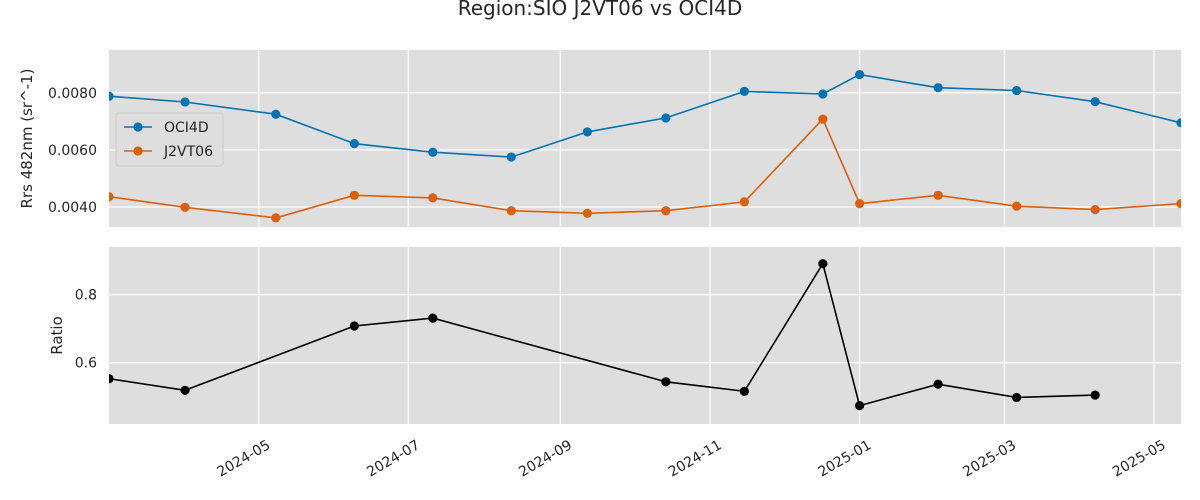 The width and height of the screenshot is (1200, 500). I want to click on x-tick-label: 2024-05, so click(244, 458).